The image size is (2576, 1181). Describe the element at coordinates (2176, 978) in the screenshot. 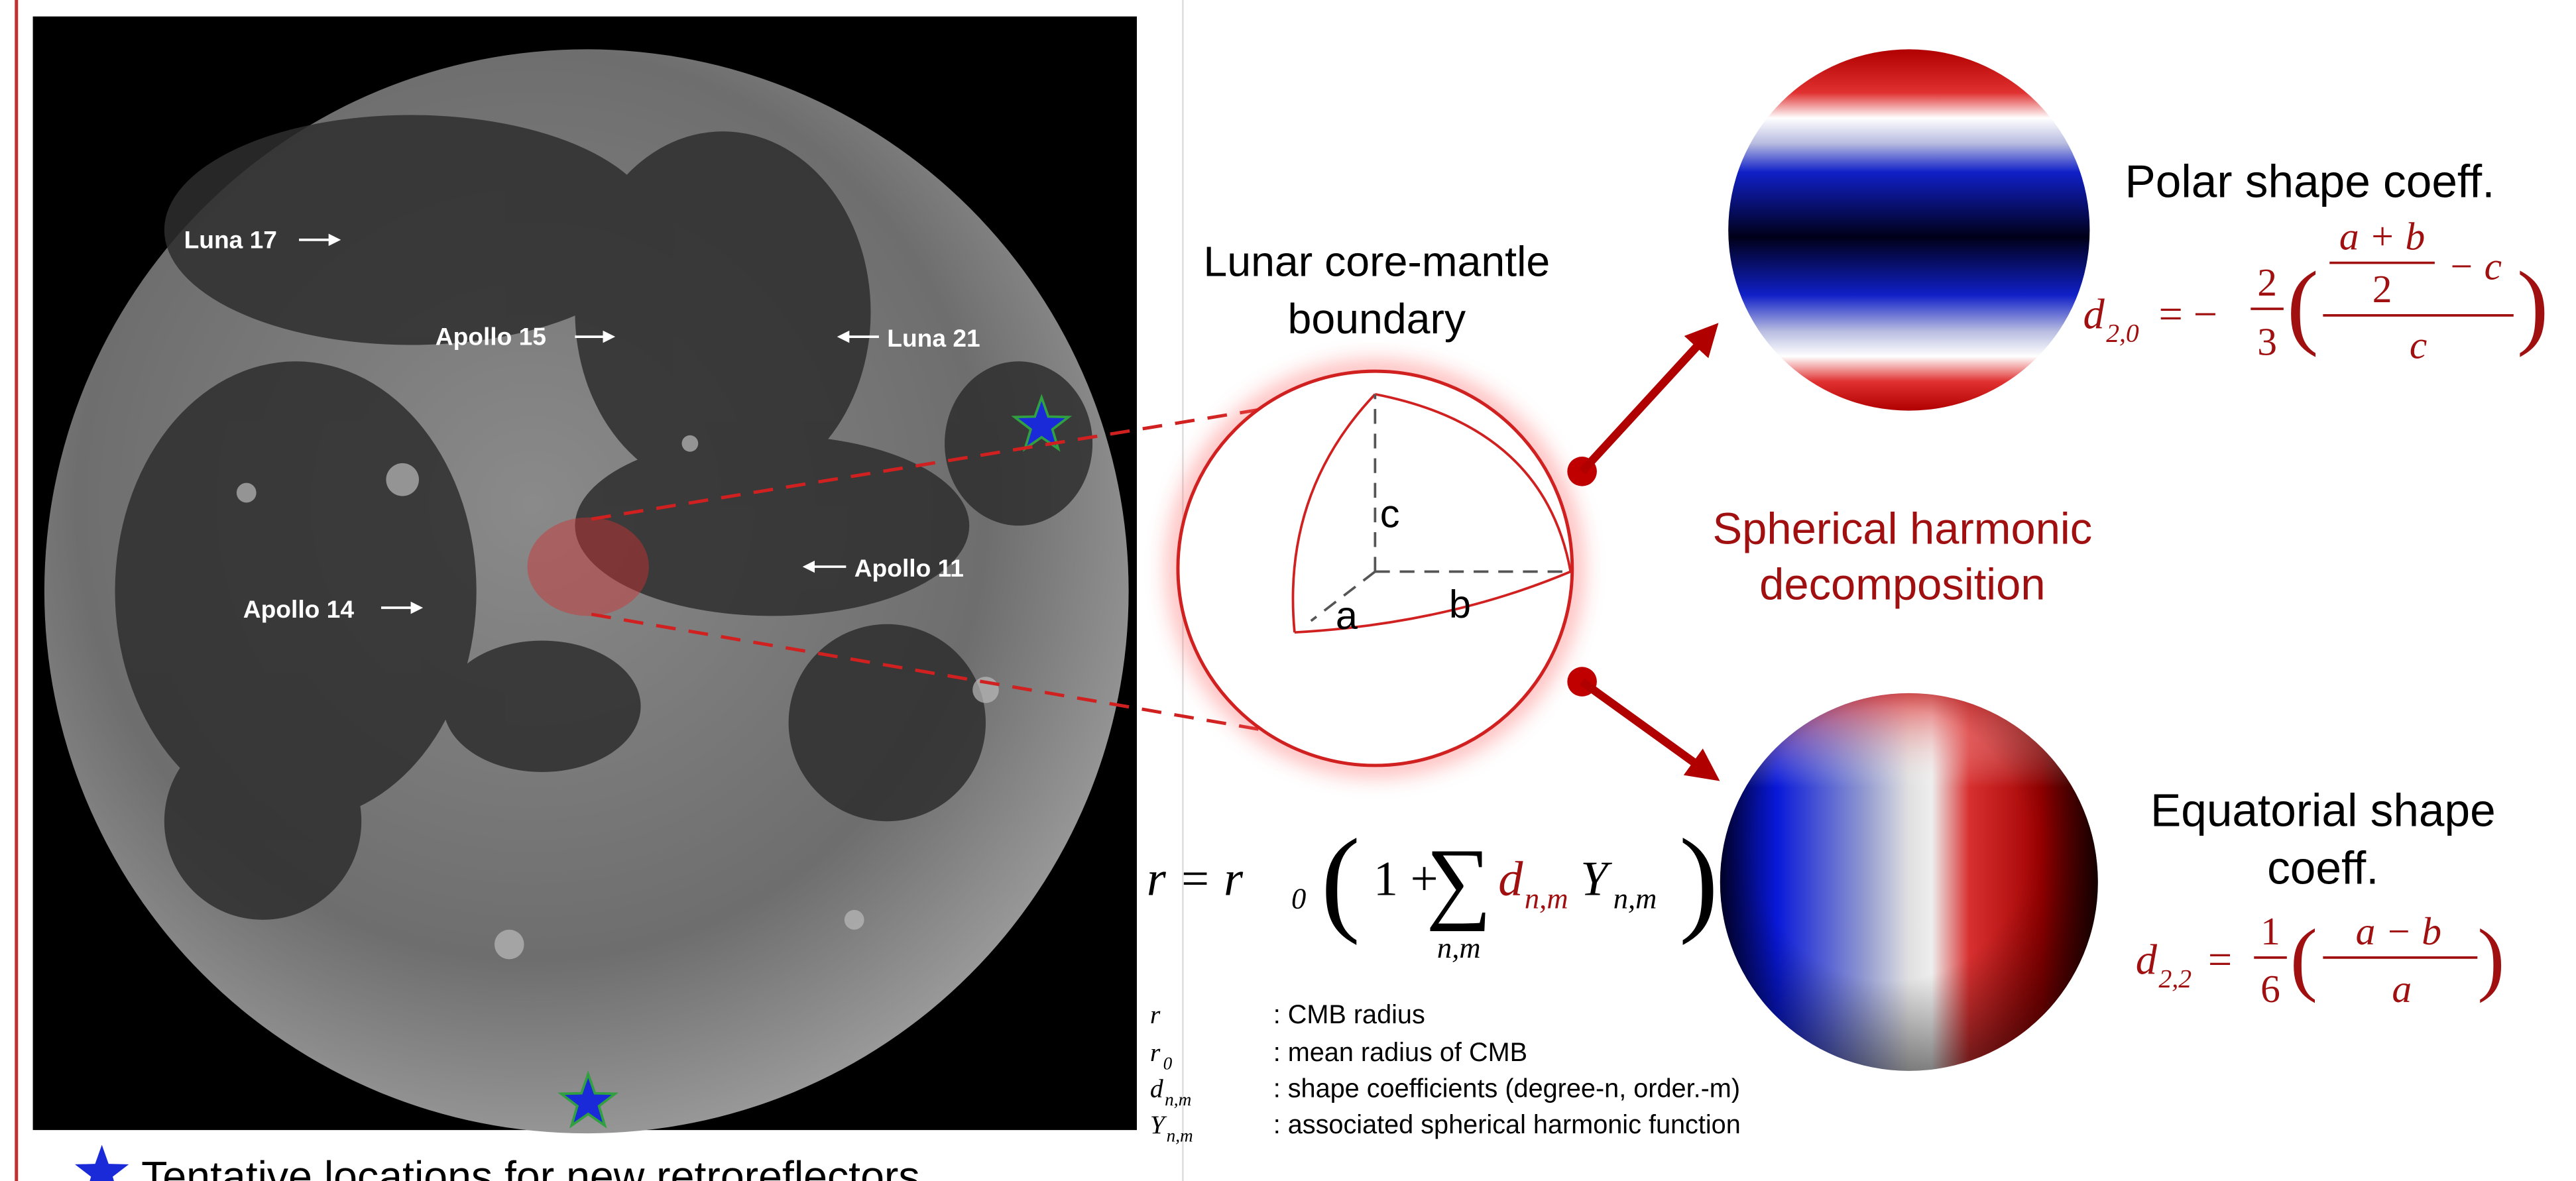

I see `formula-part: 2,2` at that location.